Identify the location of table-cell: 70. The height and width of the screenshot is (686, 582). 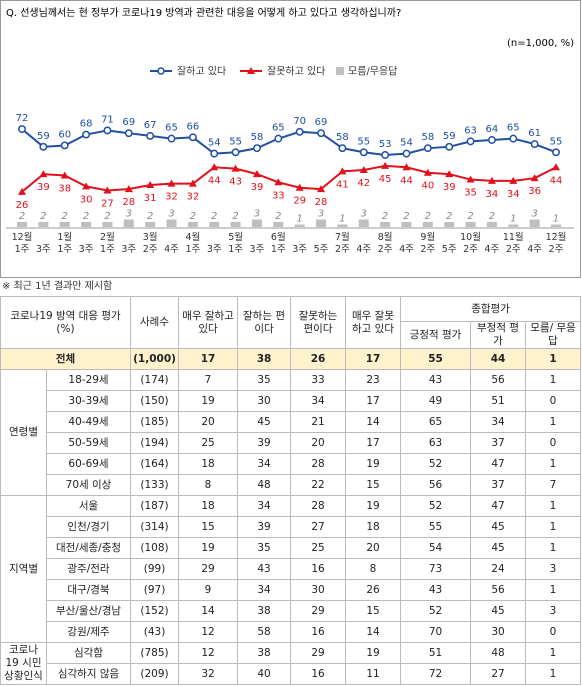
(436, 632).